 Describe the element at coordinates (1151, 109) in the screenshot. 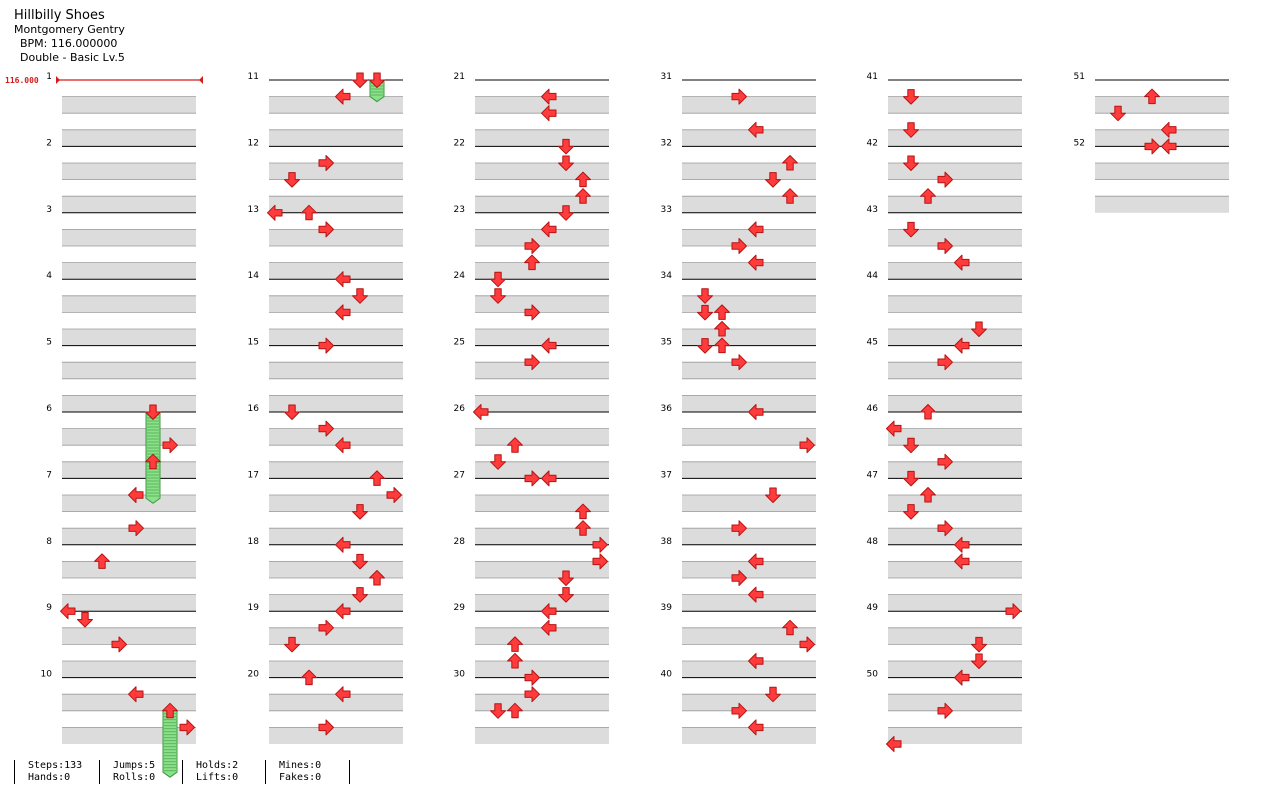

I see `measure-51: 51` at that location.